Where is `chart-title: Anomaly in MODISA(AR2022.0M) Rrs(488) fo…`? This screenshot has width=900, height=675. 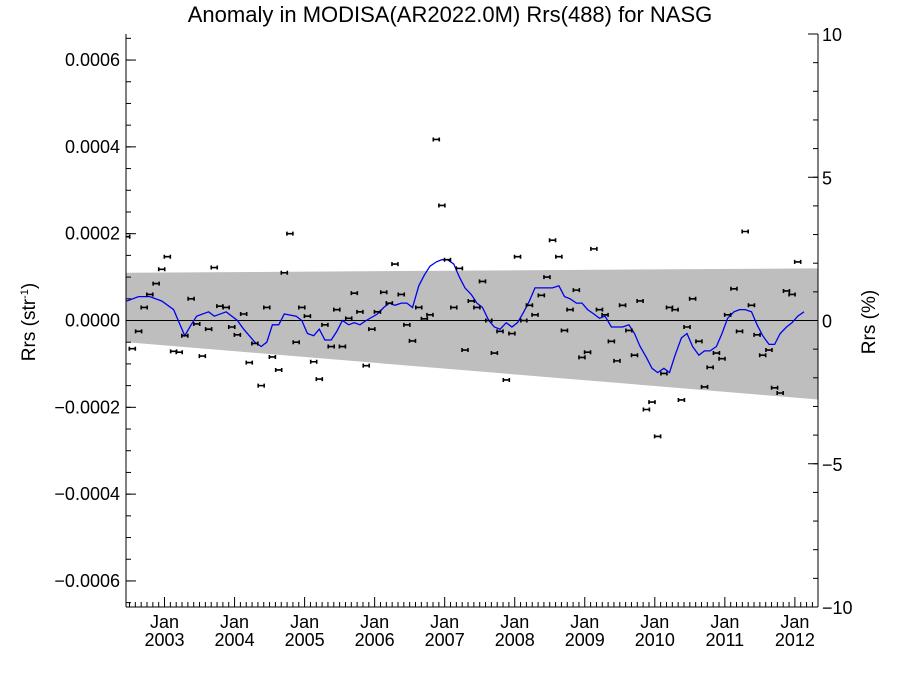 chart-title: Anomaly in MODISA(AR2022.0M) Rrs(488) fo… is located at coordinates (450, 14).